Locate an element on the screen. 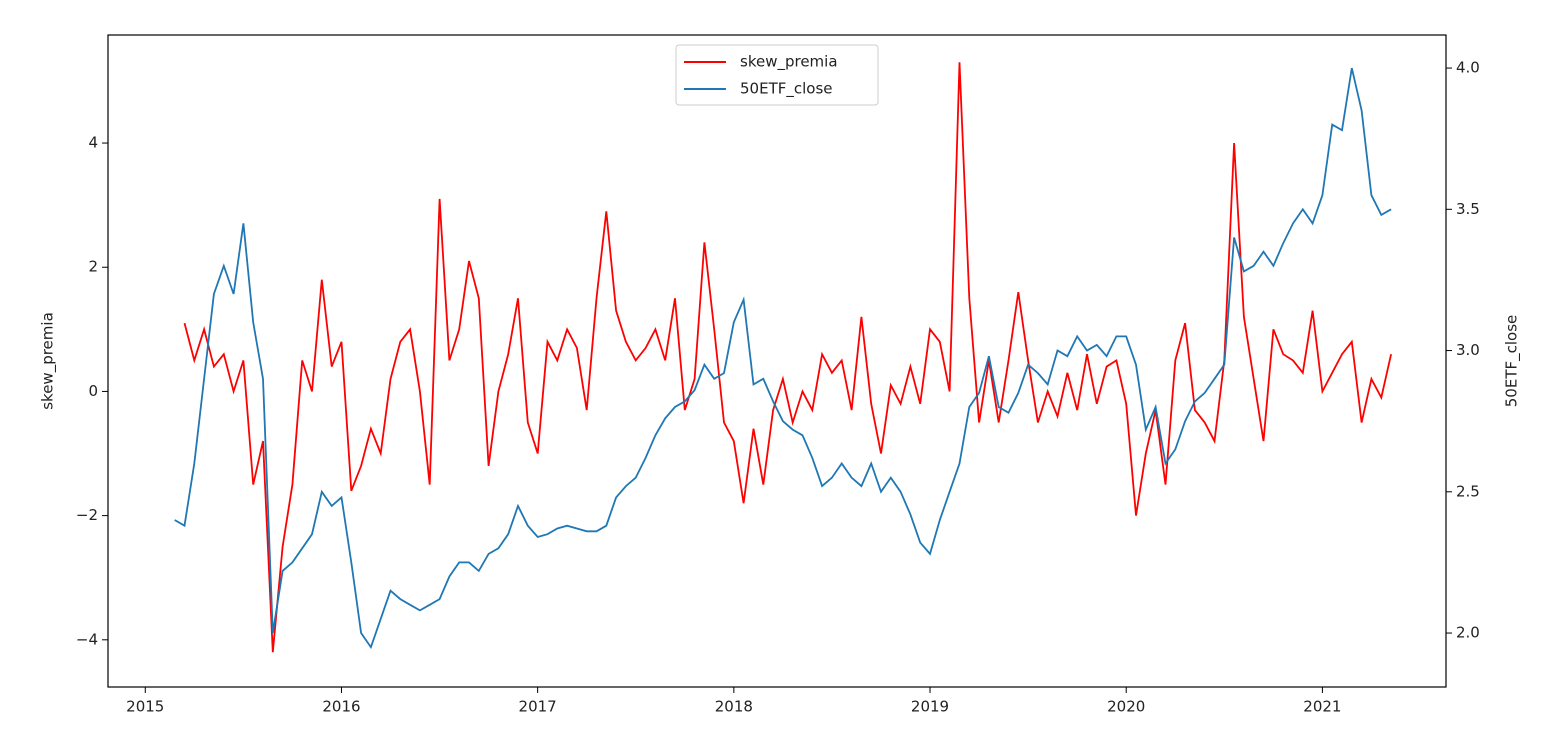 This screenshot has height=750, width=1554. x-tick-label: 2015 is located at coordinates (145, 707).